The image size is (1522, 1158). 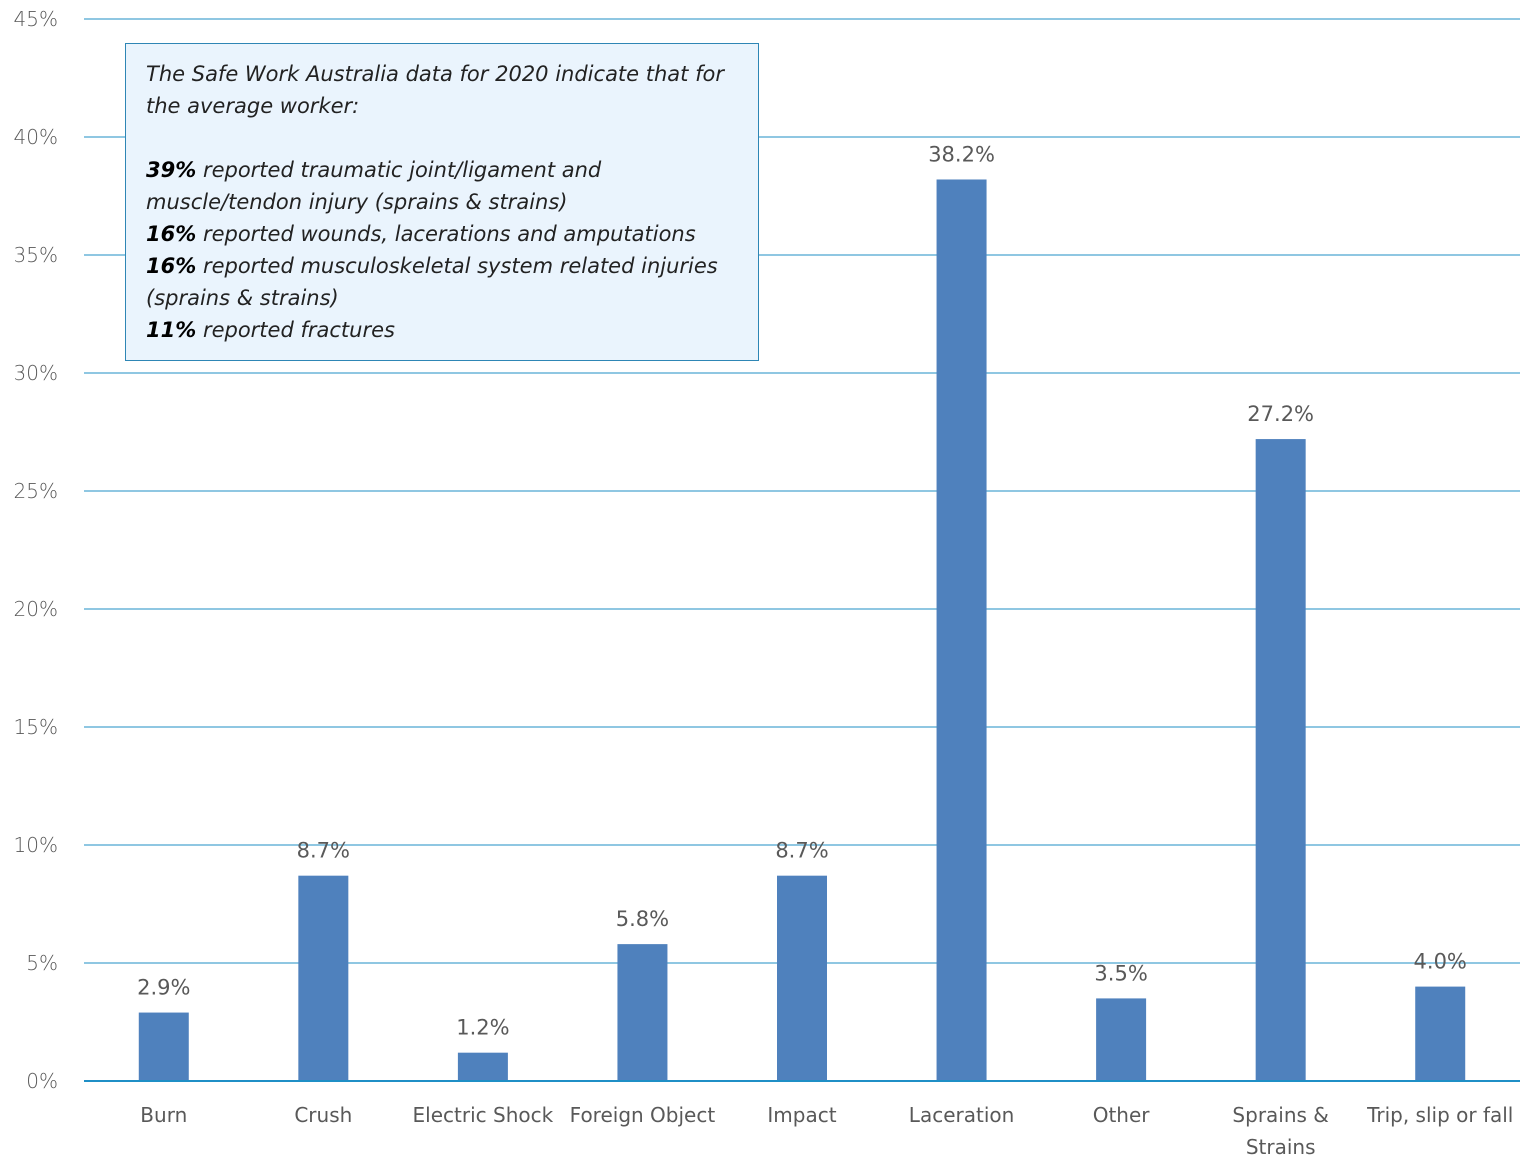 I want to click on data-label: 27.2%, so click(x=1280, y=414).